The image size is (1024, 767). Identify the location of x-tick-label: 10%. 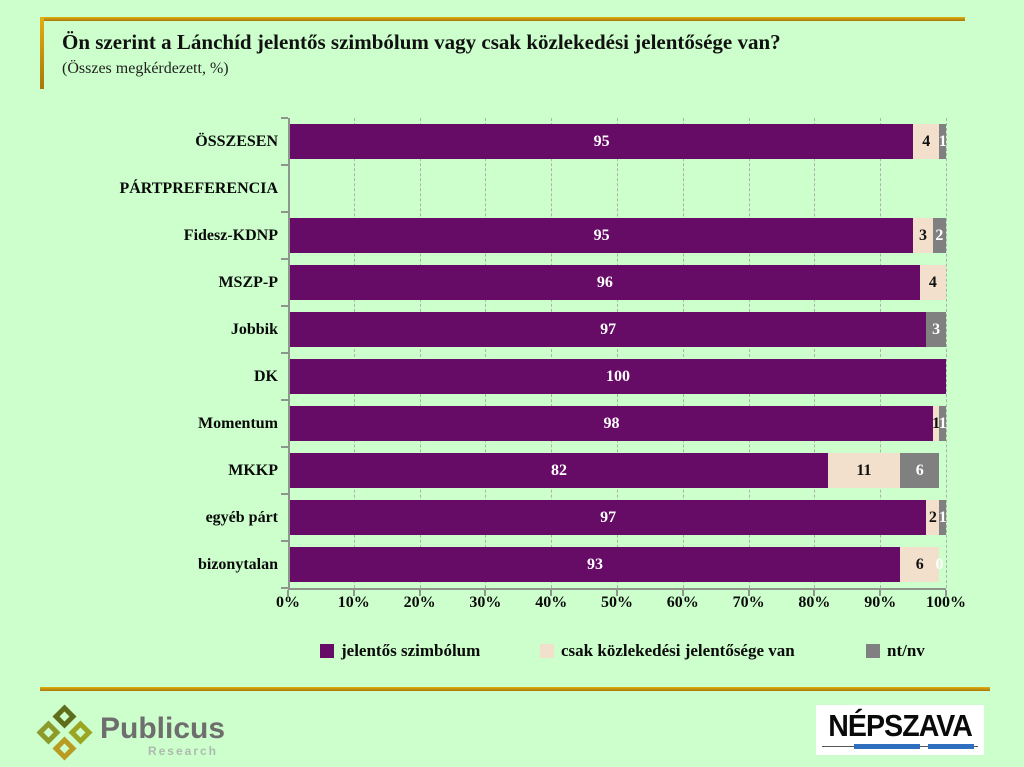
(353, 602).